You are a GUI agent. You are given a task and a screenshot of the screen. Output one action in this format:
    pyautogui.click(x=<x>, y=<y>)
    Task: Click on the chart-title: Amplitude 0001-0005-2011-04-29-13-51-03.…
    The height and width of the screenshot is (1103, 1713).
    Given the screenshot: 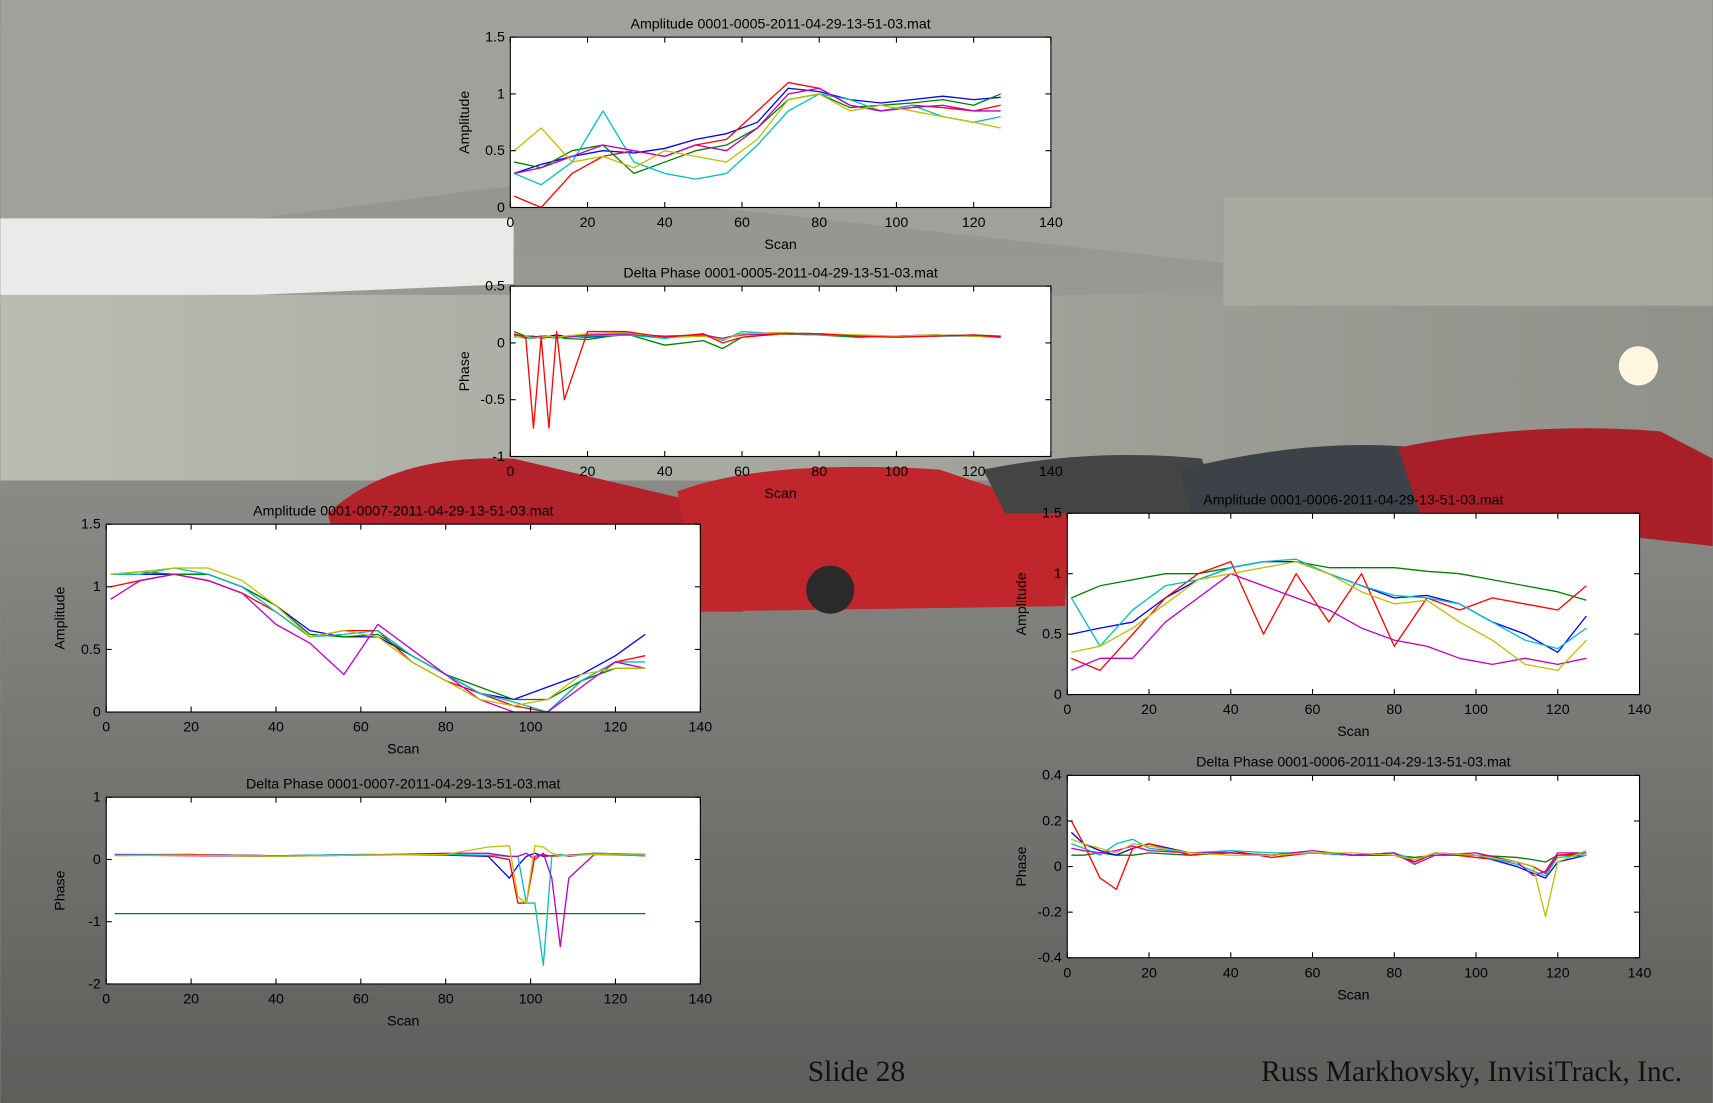 What is the action you would take?
    pyautogui.click(x=780, y=24)
    